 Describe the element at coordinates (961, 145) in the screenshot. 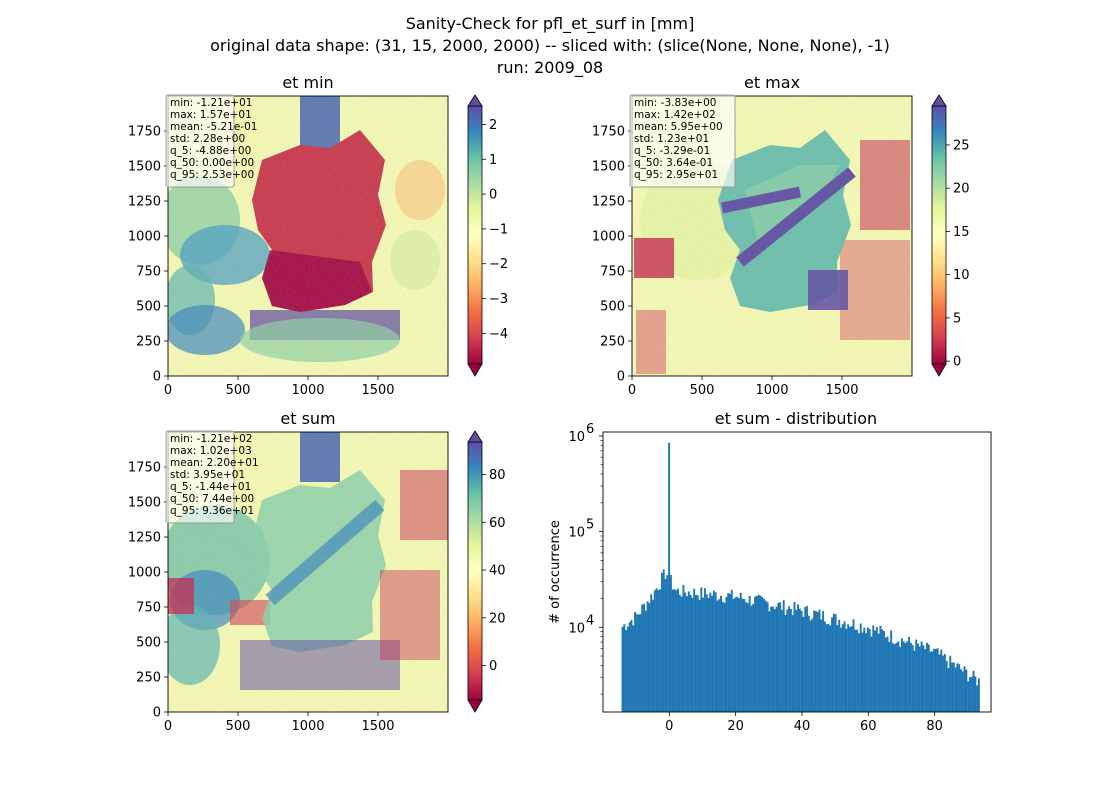

I see `colorbar-tick-label: 25` at that location.